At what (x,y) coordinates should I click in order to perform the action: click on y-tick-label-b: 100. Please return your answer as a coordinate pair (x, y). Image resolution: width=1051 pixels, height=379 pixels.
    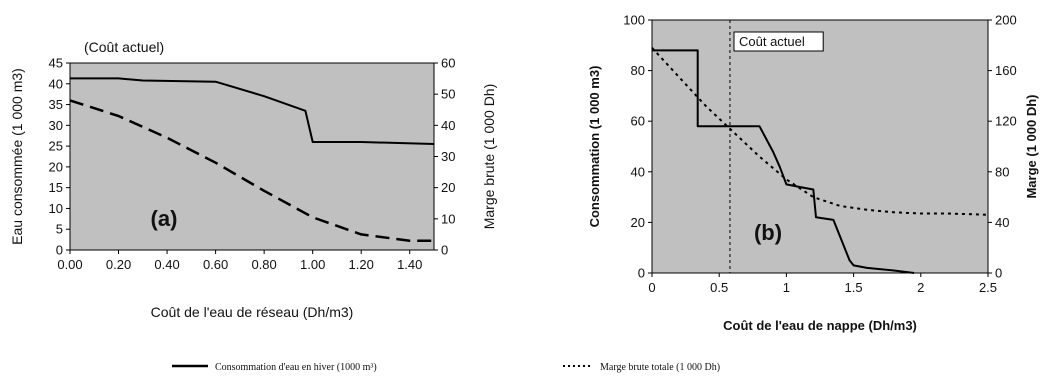
    Looking at the image, I should click on (634, 20).